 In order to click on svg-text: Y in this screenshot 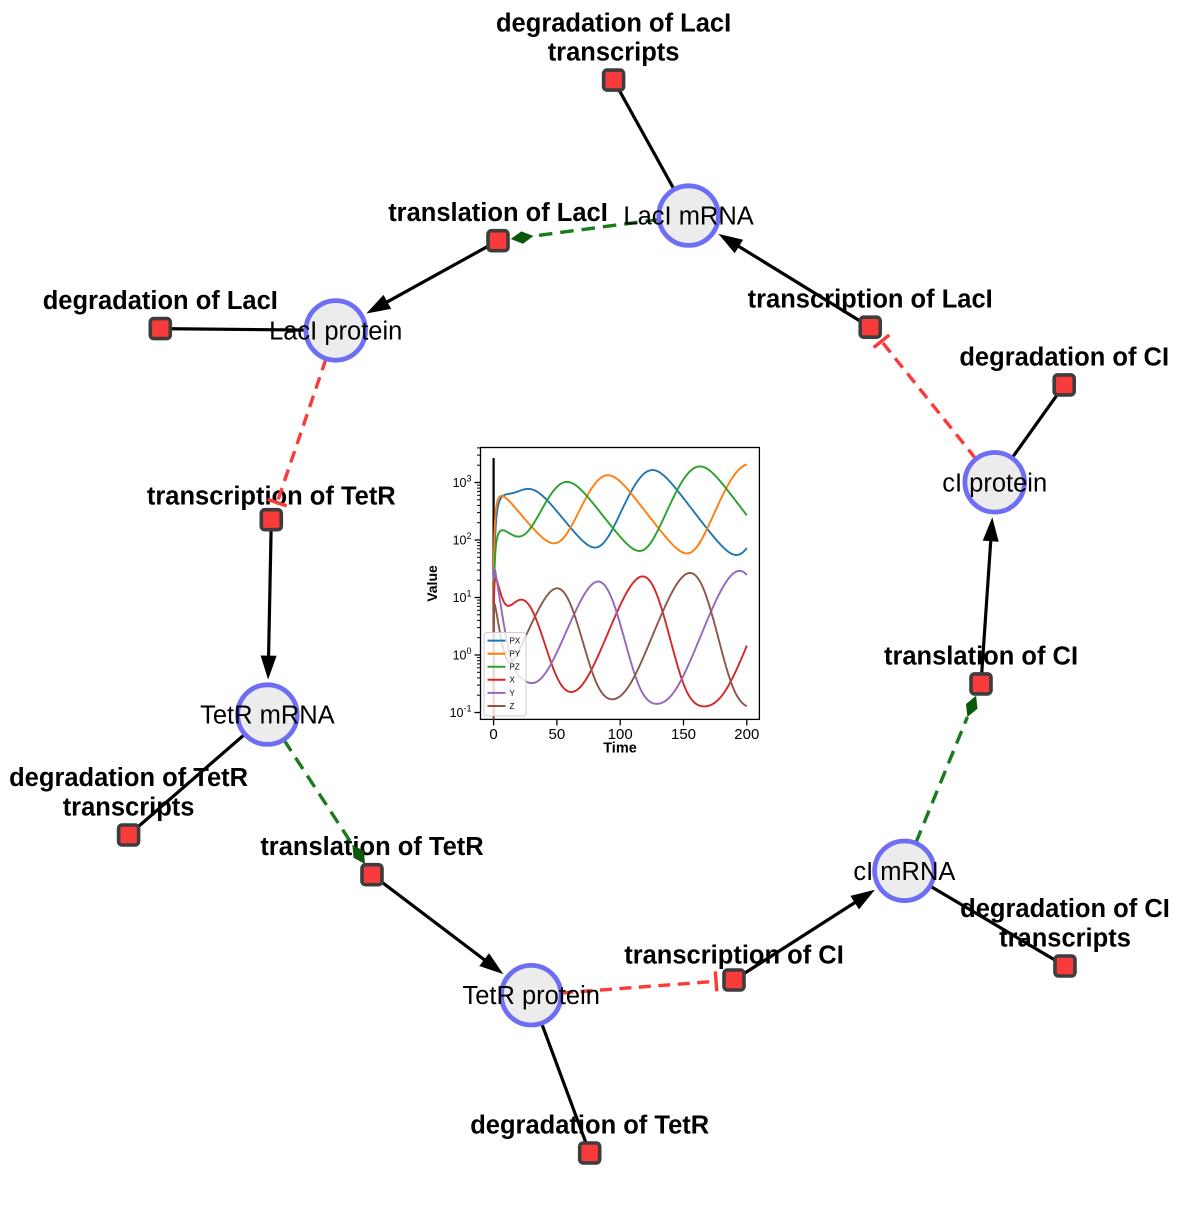, I will do `click(513, 693)`.